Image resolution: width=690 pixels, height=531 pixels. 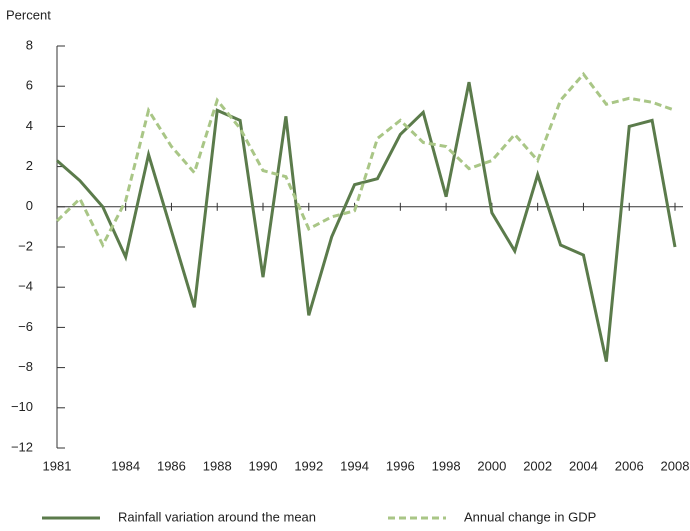 I want to click on x-tick-label: 1994, so click(x=354, y=465).